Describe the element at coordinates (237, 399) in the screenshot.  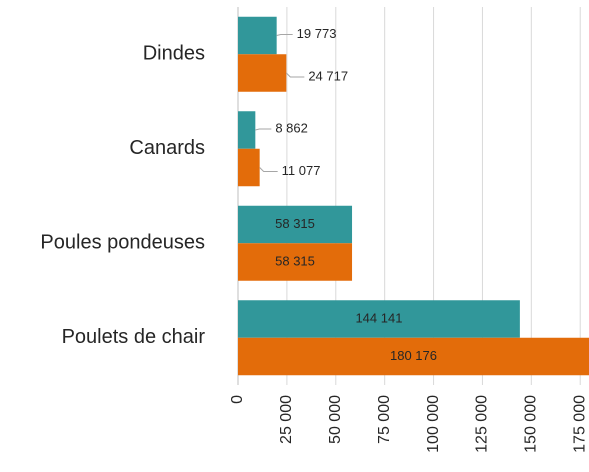
I see `x-tick-label: 0` at that location.